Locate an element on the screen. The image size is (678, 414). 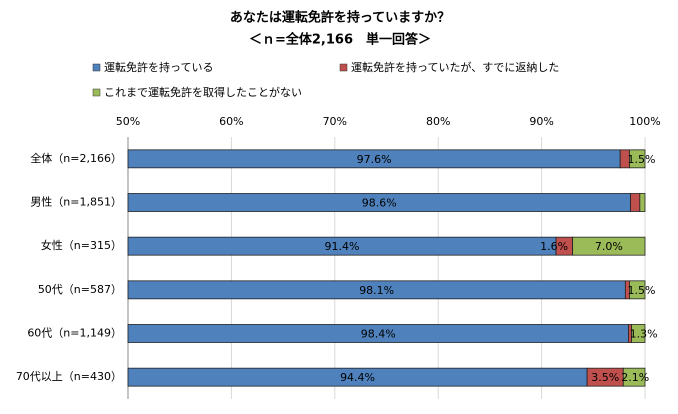
legend-label: 運転免許を持っている is located at coordinates (158, 67).